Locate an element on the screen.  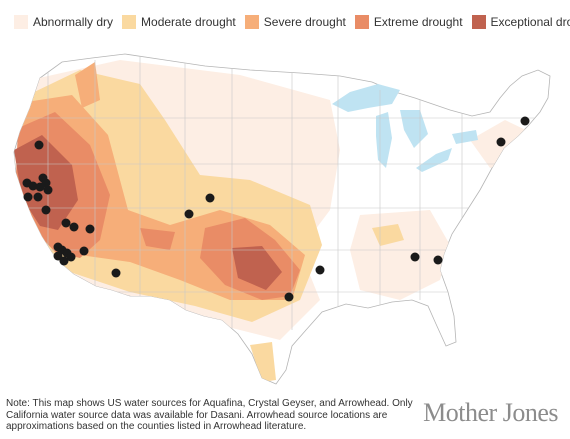
legend-item: Severe drought is located at coordinates (295, 22).